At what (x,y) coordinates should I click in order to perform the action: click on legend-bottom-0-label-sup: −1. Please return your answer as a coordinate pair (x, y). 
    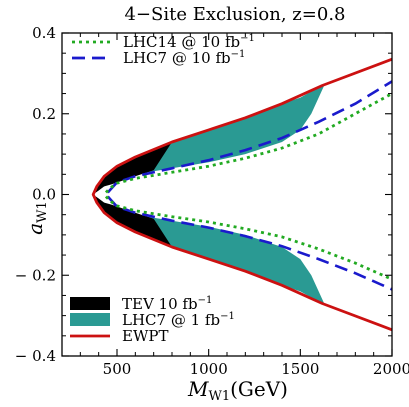
    Looking at the image, I should click on (205, 300).